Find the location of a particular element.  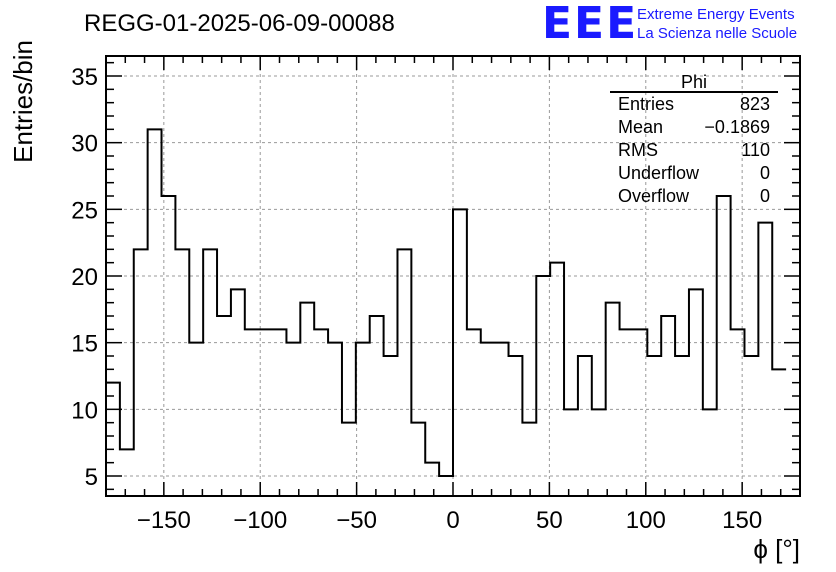

chart-title: REGG-01-2025-06-09-00088 is located at coordinates (239, 23).